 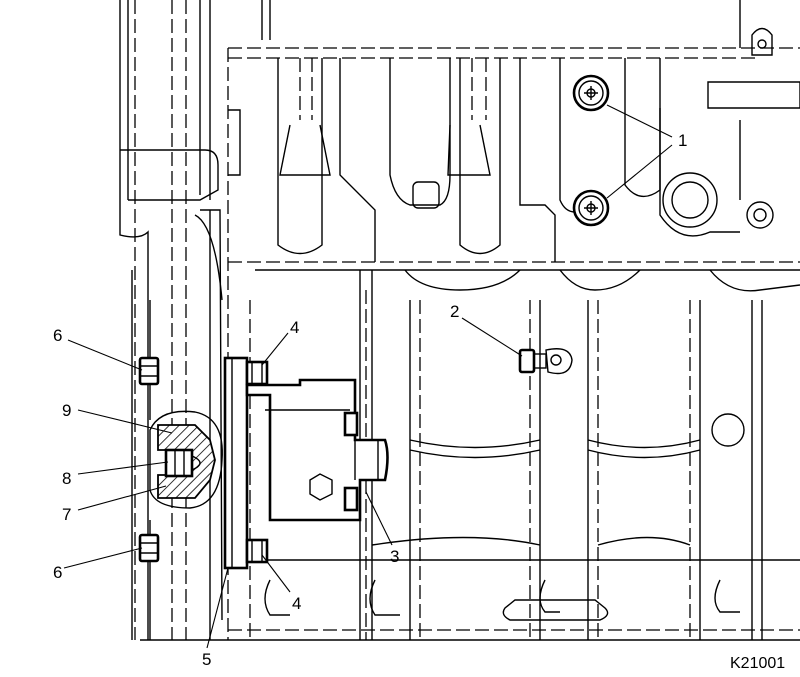 What do you see at coordinates (180, 320) in the screenshot?
I see `front-housing` at bounding box center [180, 320].